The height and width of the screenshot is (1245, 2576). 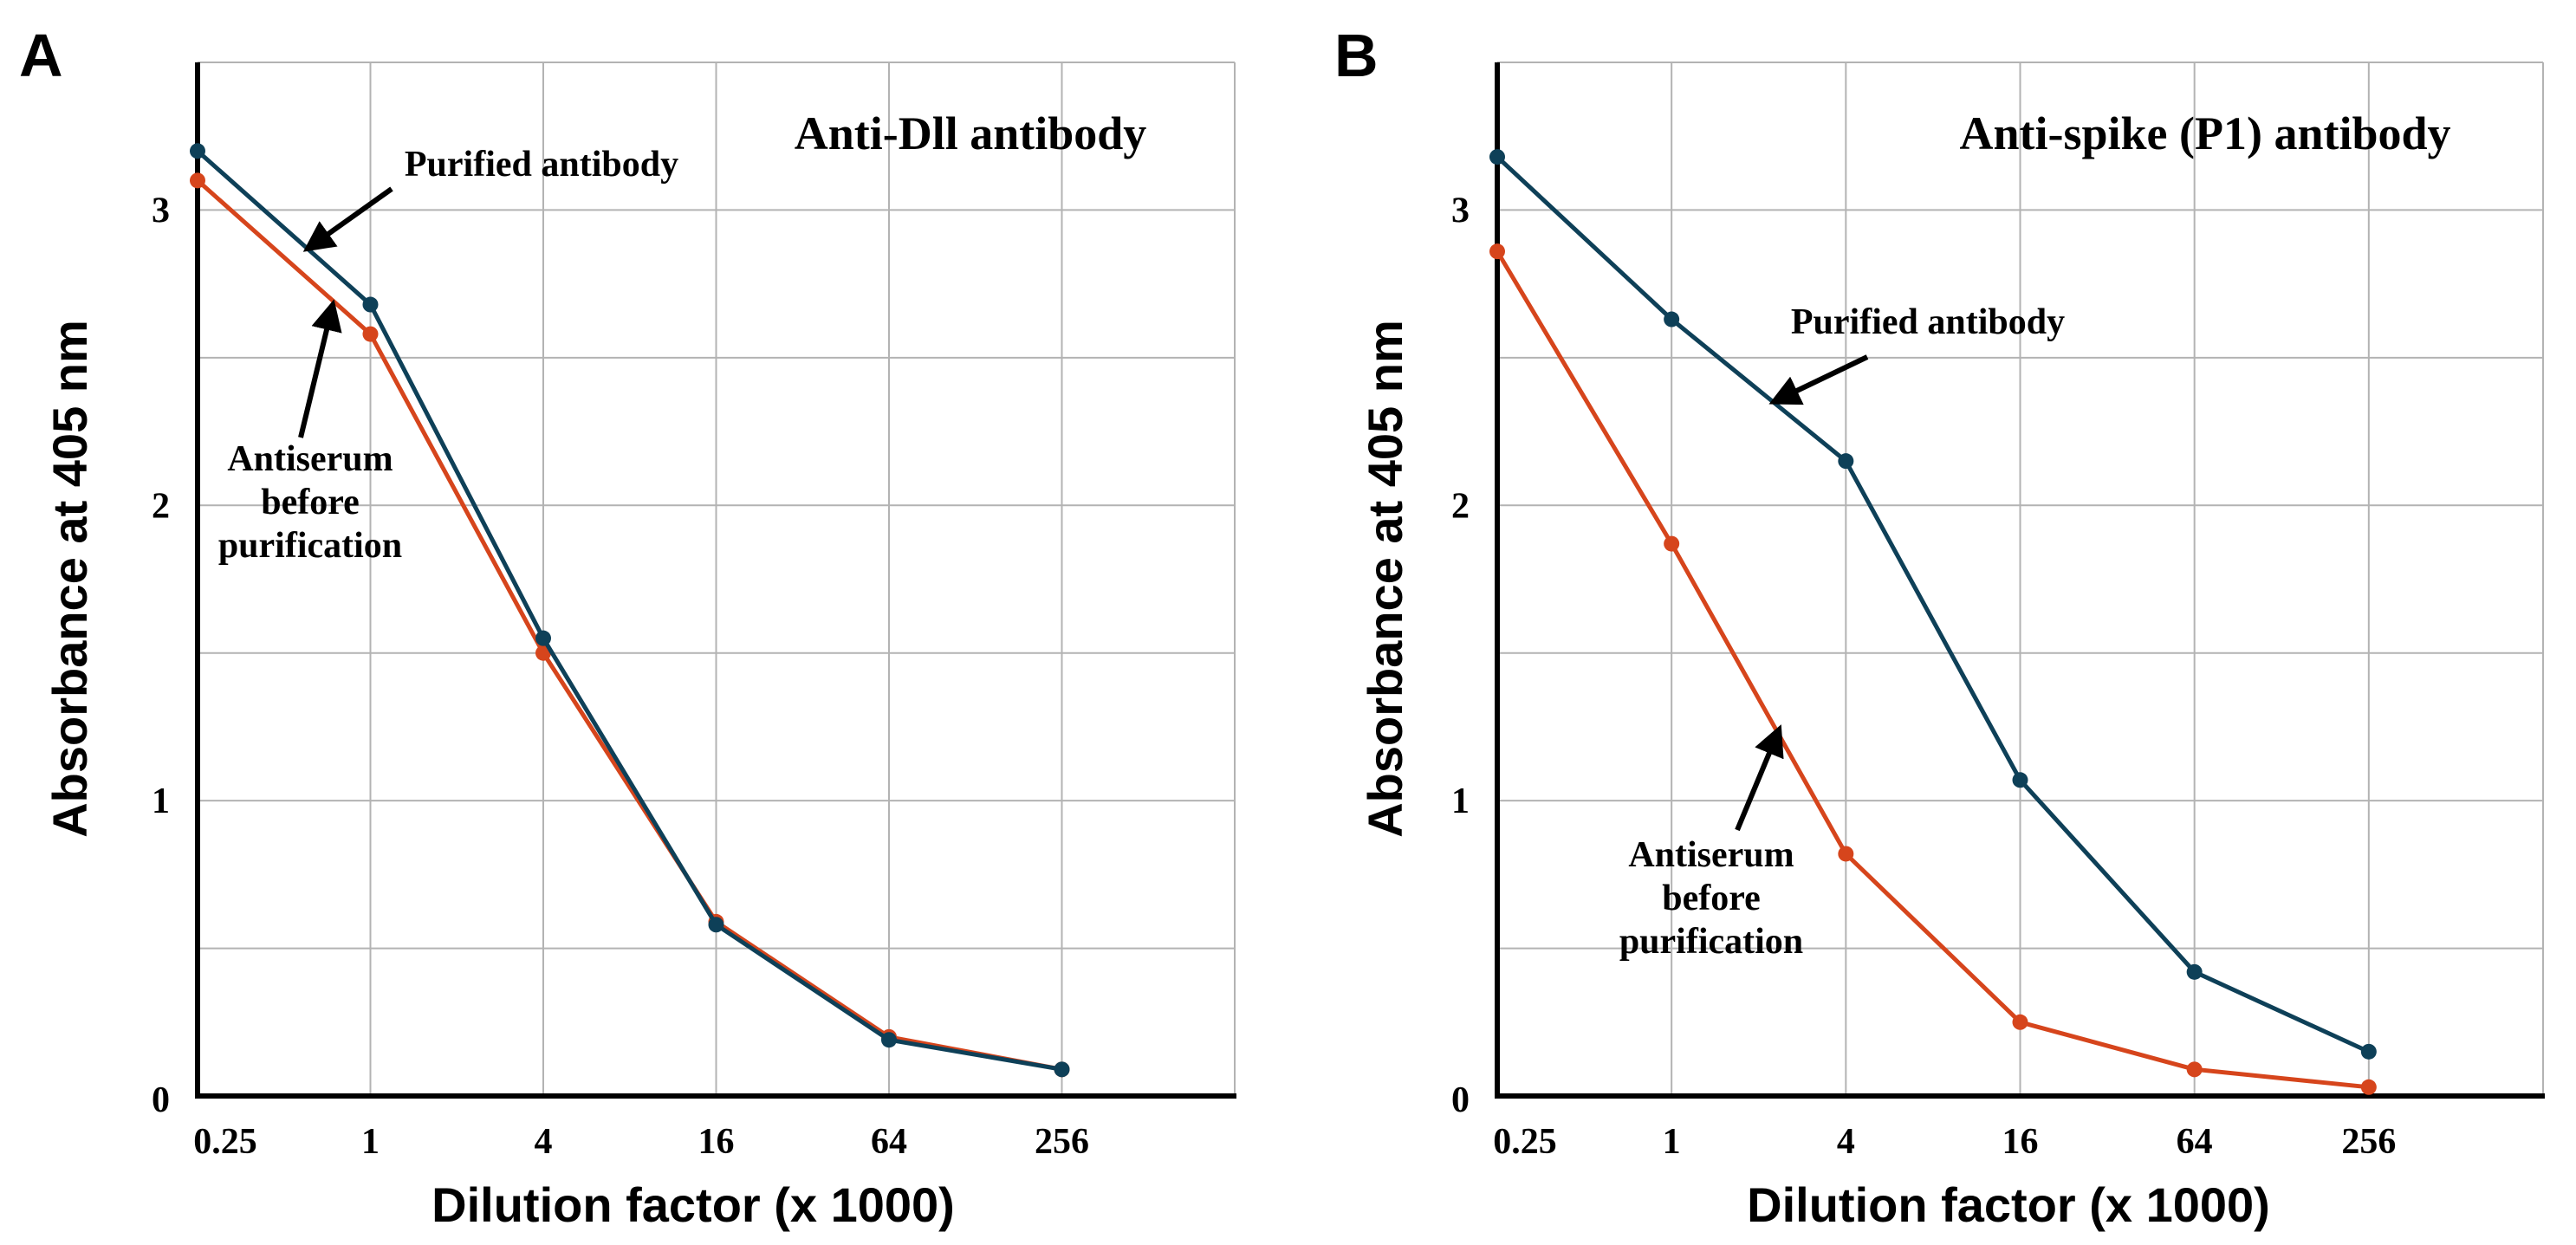 What do you see at coordinates (2204, 133) in the screenshot?
I see `chart-title: Anti-spike (P1) antibody` at bounding box center [2204, 133].